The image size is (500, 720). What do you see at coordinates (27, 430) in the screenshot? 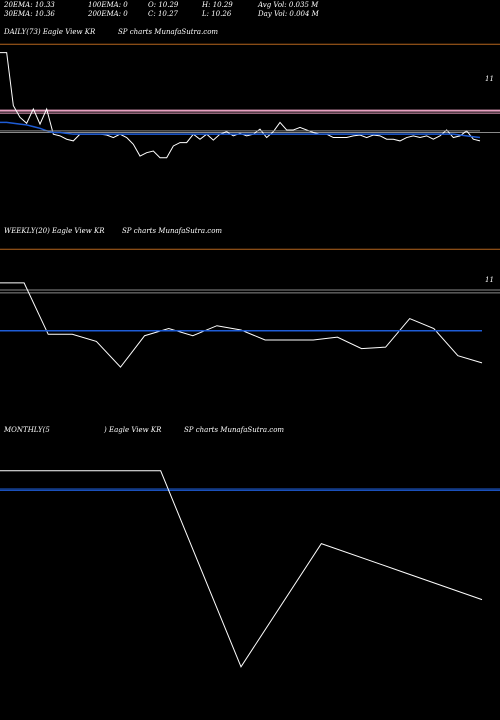
I see `monthly-panel-title: MONTHLY(5` at bounding box center [27, 430].